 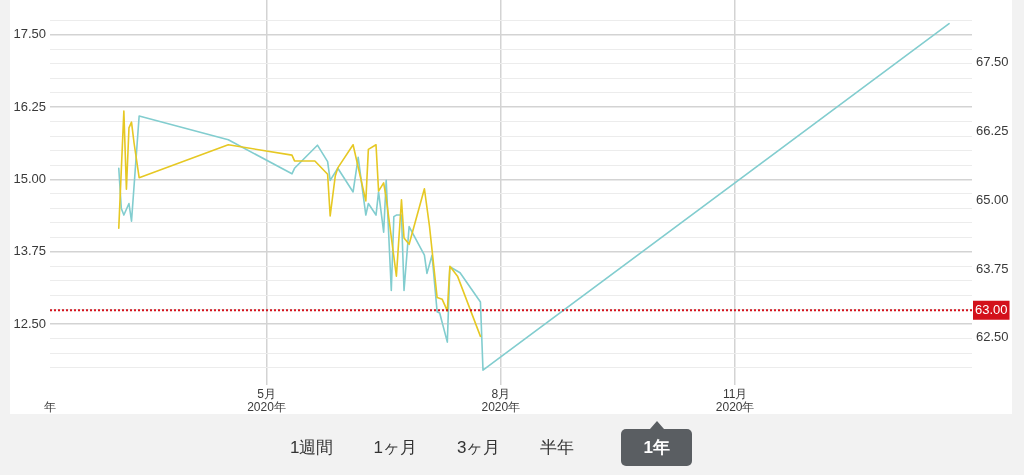 What do you see at coordinates (29, 34) in the screenshot?
I see `y-tick-label: 17.50` at bounding box center [29, 34].